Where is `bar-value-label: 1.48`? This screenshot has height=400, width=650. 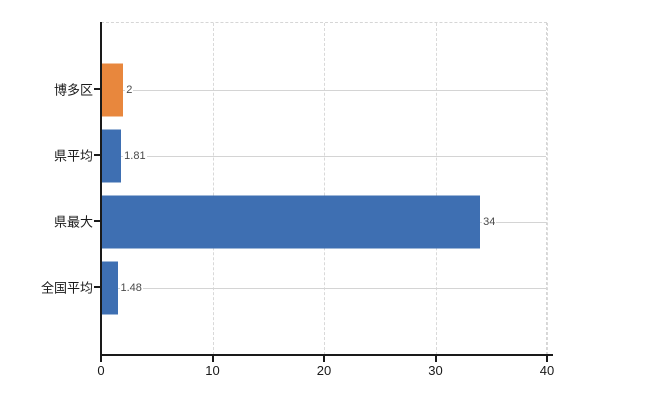 bar-value-label: 1.48 is located at coordinates (131, 288).